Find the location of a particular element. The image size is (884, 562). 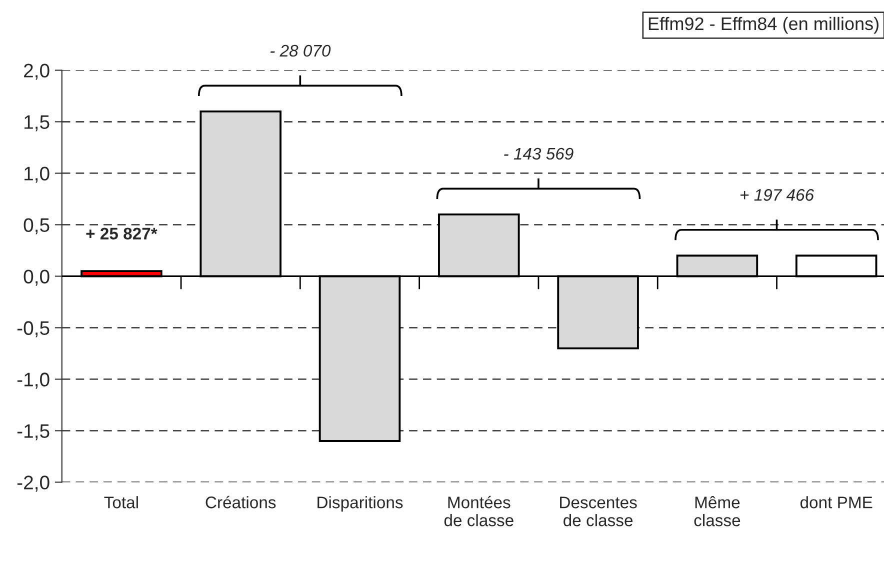

y-tick-label: 0,0 is located at coordinates (37, 278).